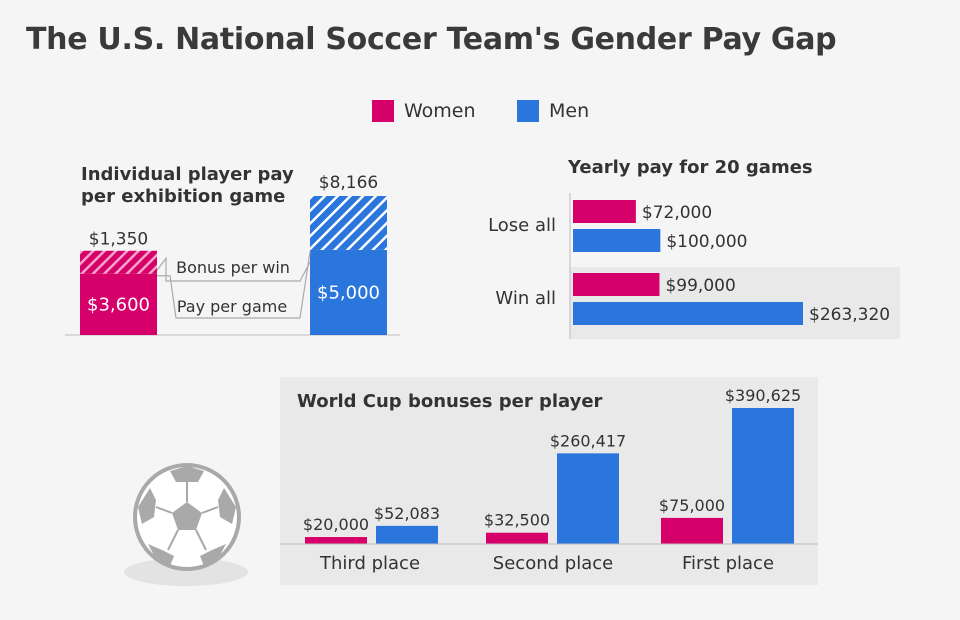 The width and height of the screenshot is (960, 620). I want to click on connector-bonus-per-win, so click(233, 269).